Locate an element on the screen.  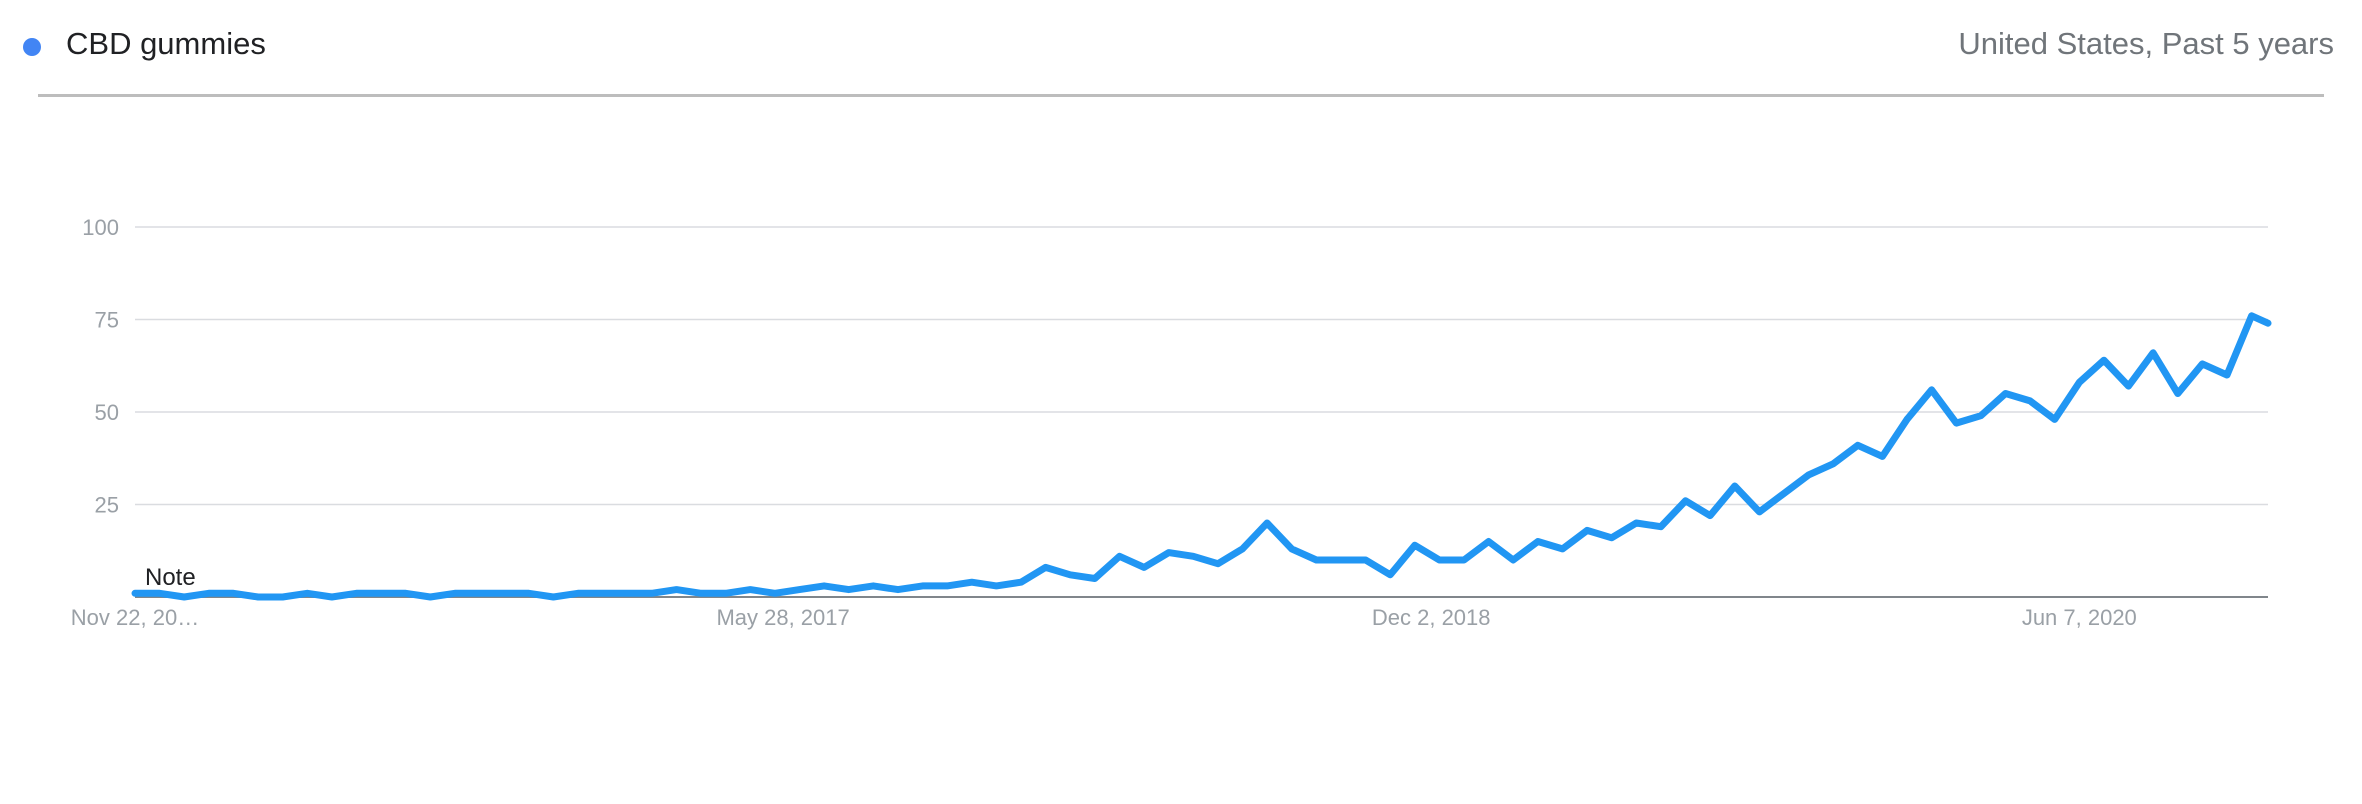
chart-header: CBD gummies United States, Past 5 years is located at coordinates (1181, 50).